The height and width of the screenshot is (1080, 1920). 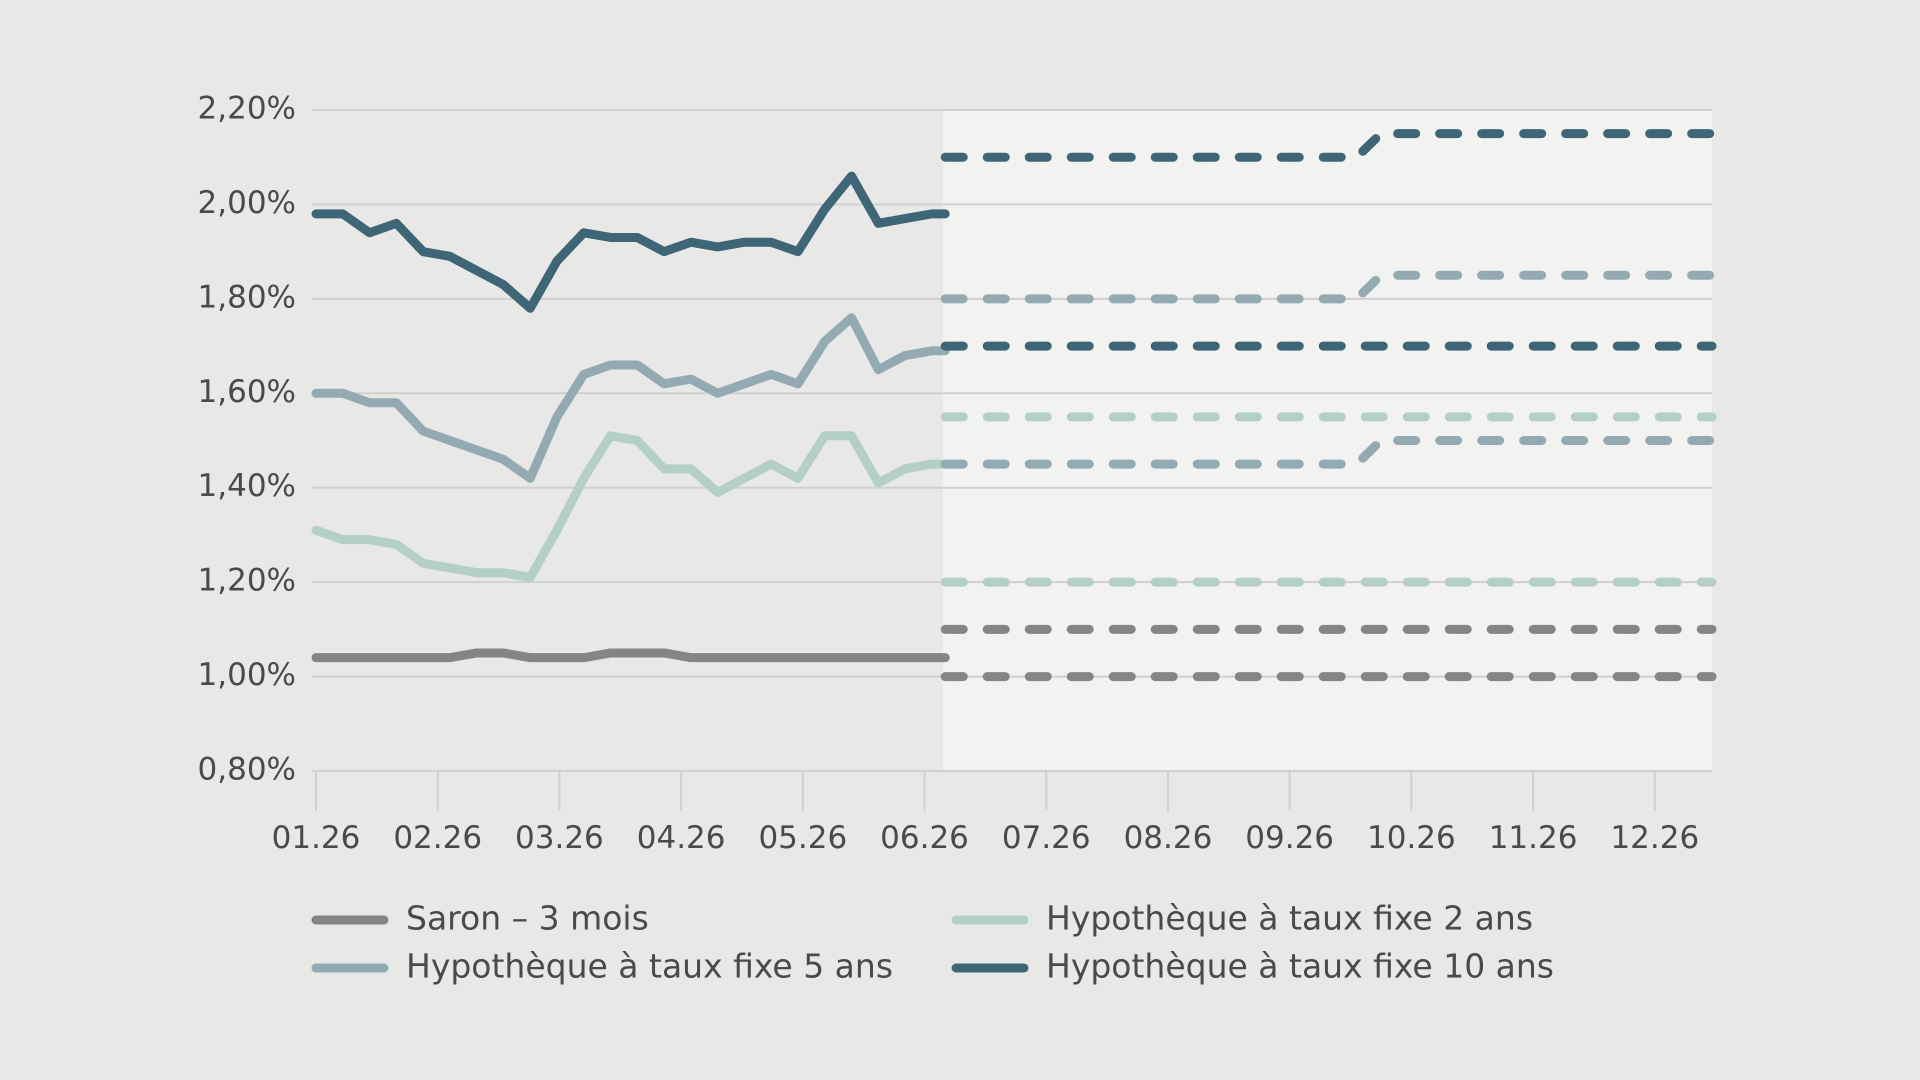 I want to click on legend-label-fixed-10y: Hypothèque à taux fixe 10 ans, so click(x=1300, y=966).